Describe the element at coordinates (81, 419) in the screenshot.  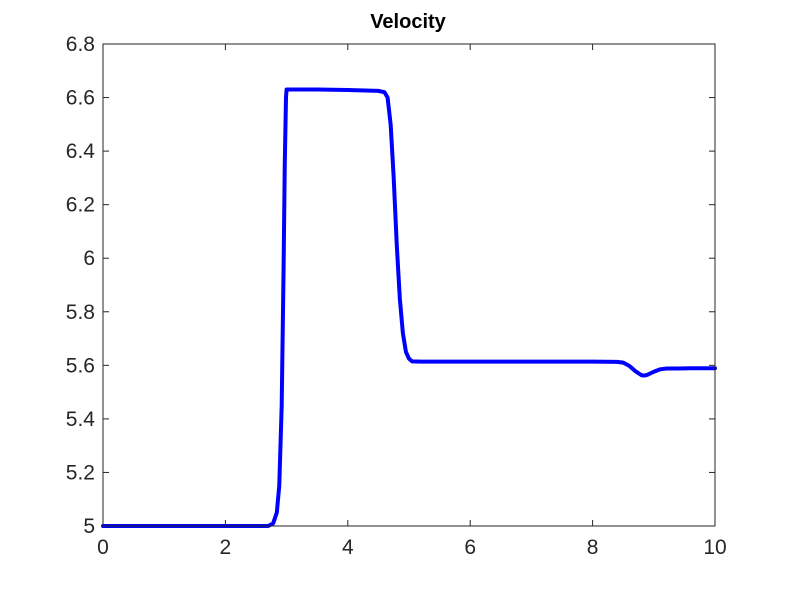
I see `y-tick-label: 5.4` at that location.